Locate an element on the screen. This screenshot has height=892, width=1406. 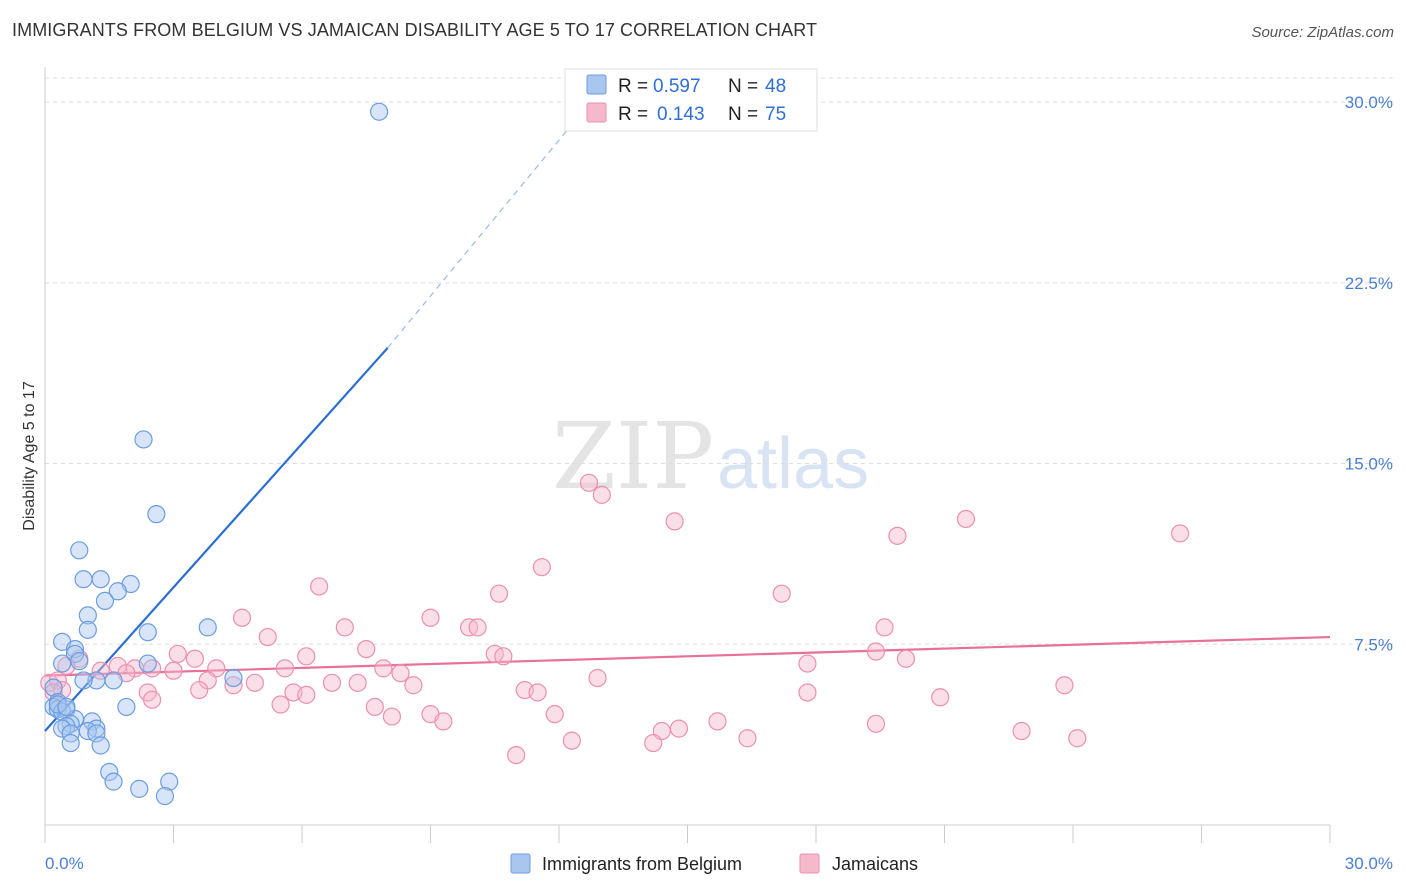
series-legend: Immigrants from Belgium Jamaicans is located at coordinates (714, 863).